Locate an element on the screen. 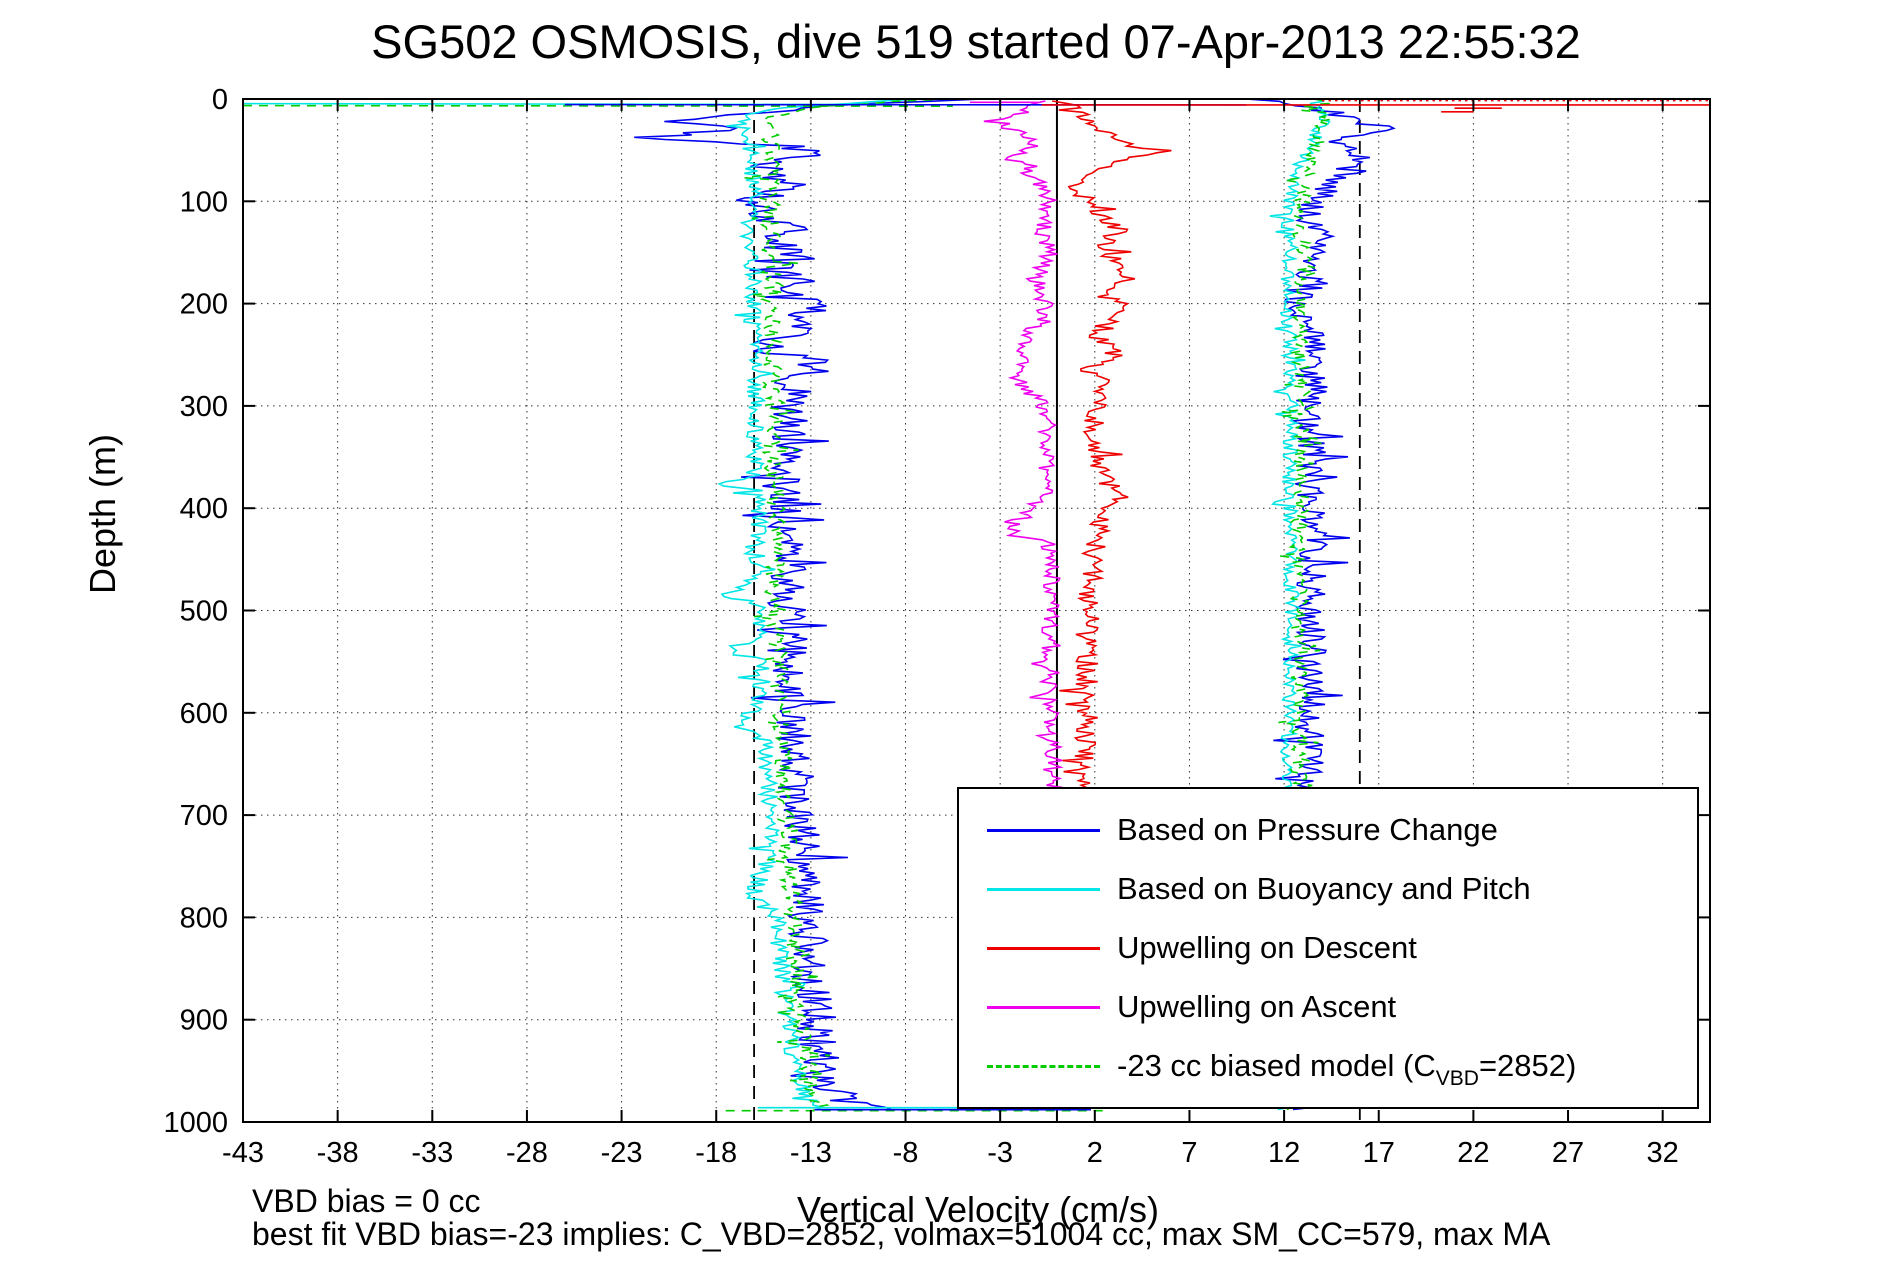 This screenshot has width=1891, height=1262. legend-item-pressure: Based on Pressure Change is located at coordinates (1328, 830).